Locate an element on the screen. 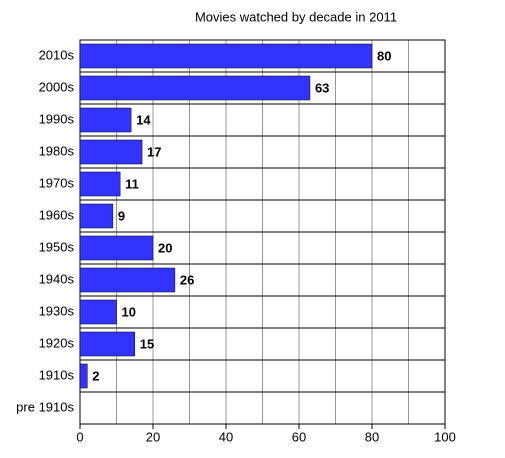 The width and height of the screenshot is (505, 458). chart-title: Movies watched by decade in 2011 is located at coordinates (296, 16).